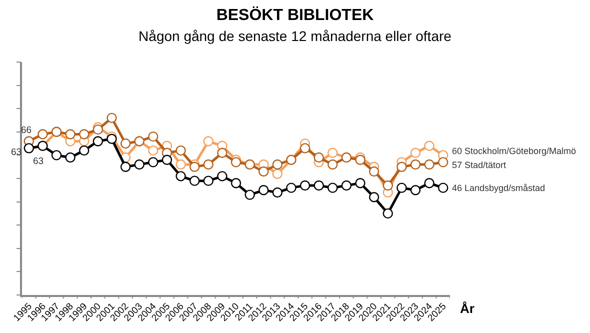  What do you see at coordinates (467, 308) in the screenshot?
I see `x-axis-title: År` at bounding box center [467, 308].